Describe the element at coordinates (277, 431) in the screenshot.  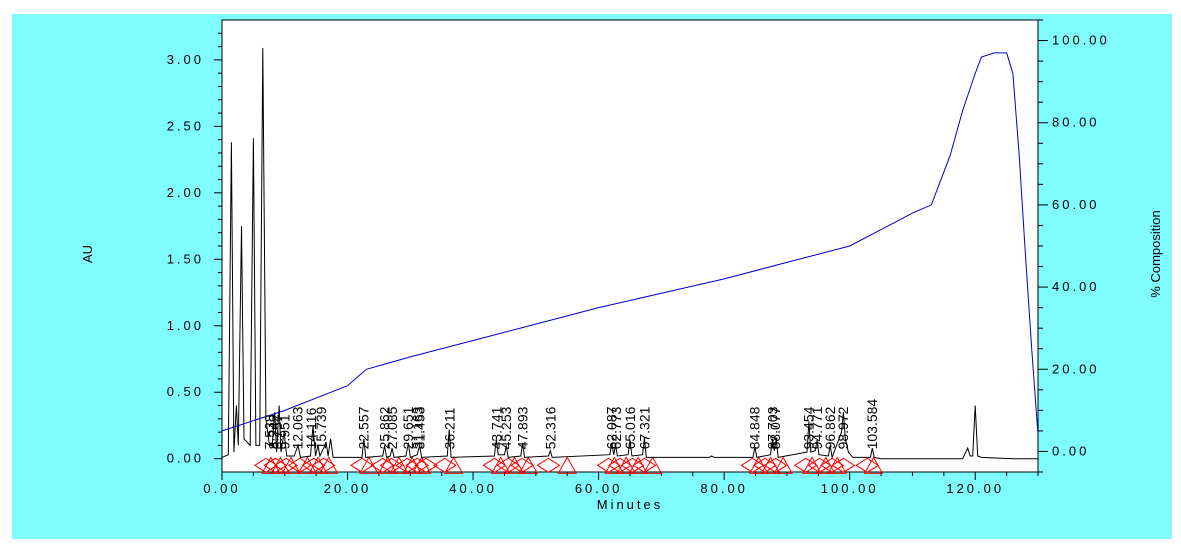
I see `peak-label: 8.757` at that location.